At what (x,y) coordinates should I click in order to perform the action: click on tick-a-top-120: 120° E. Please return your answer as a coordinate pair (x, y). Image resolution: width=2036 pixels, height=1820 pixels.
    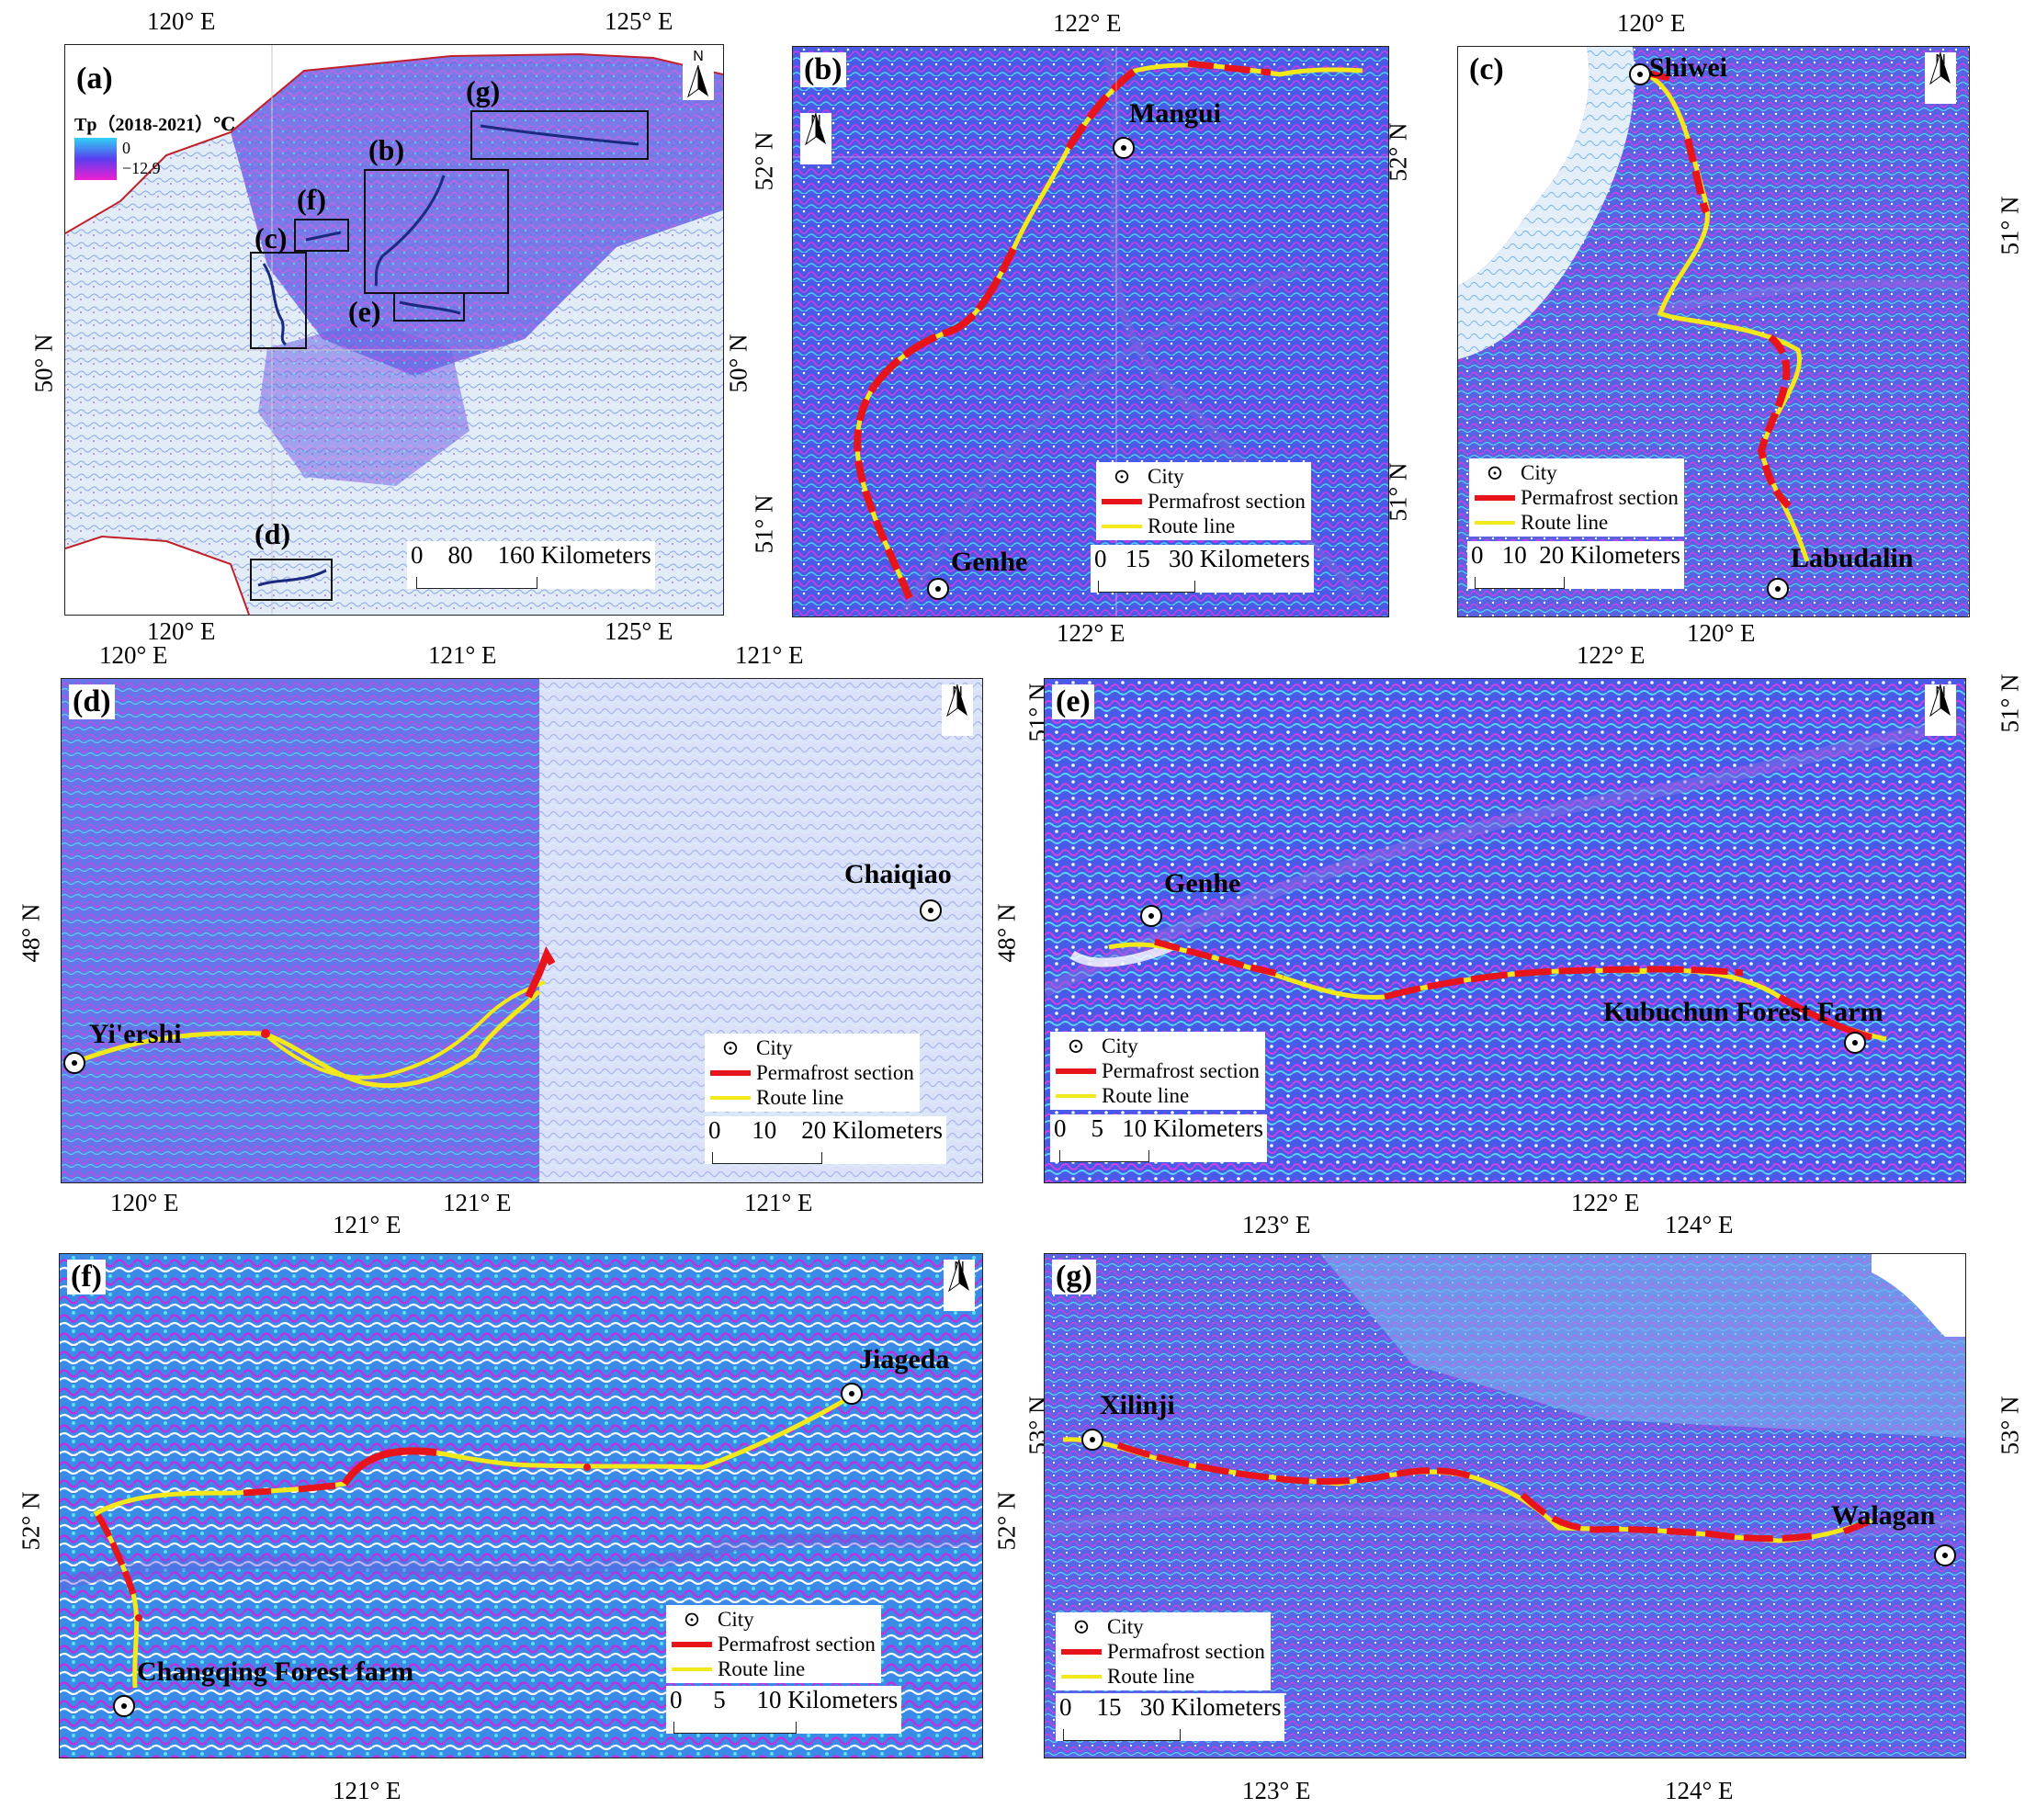
    Looking at the image, I should click on (181, 21).